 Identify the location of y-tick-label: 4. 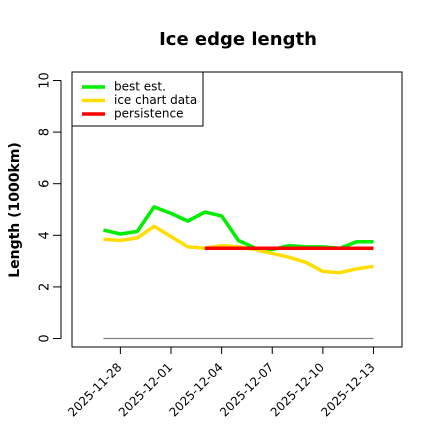
(45, 235).